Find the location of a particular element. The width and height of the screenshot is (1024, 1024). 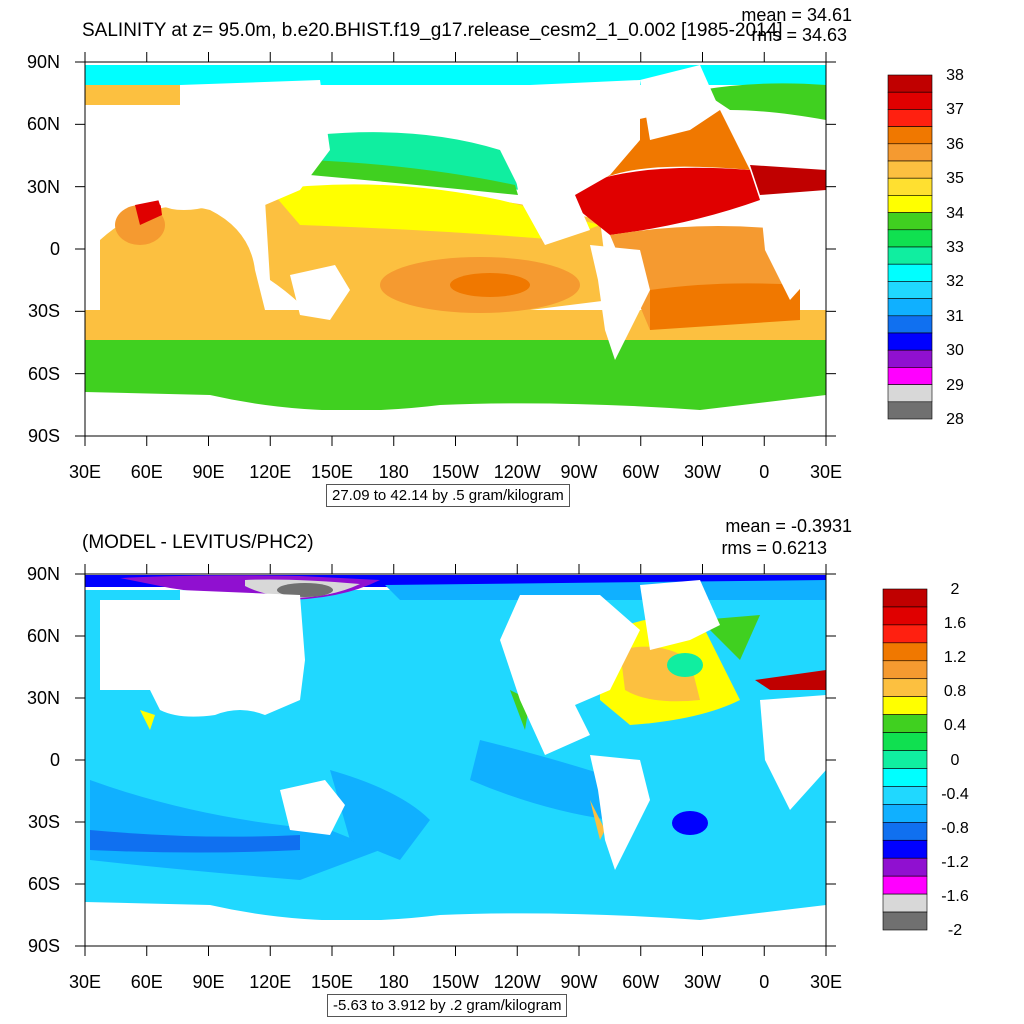

colorbar-label: 32 is located at coordinates (955, 282).